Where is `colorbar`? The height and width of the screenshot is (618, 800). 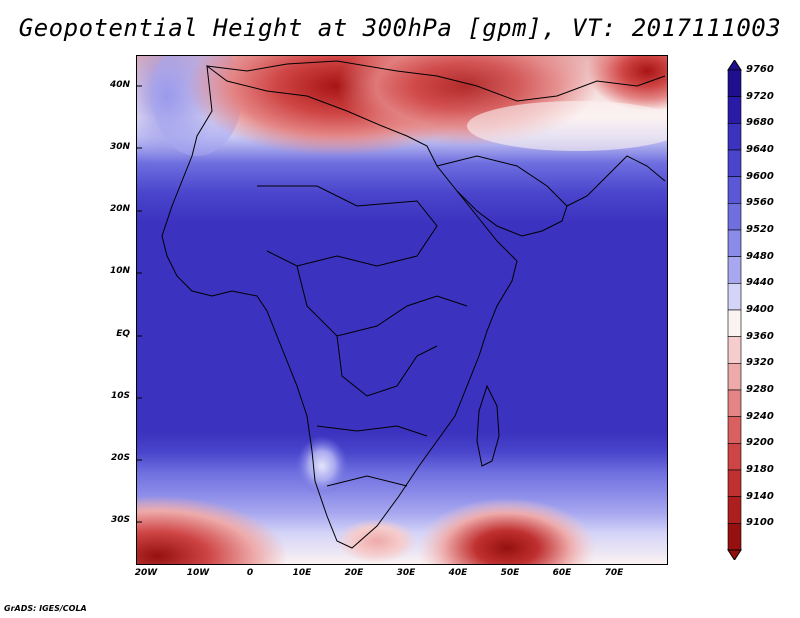
colorbar is located at coordinates (734, 310).